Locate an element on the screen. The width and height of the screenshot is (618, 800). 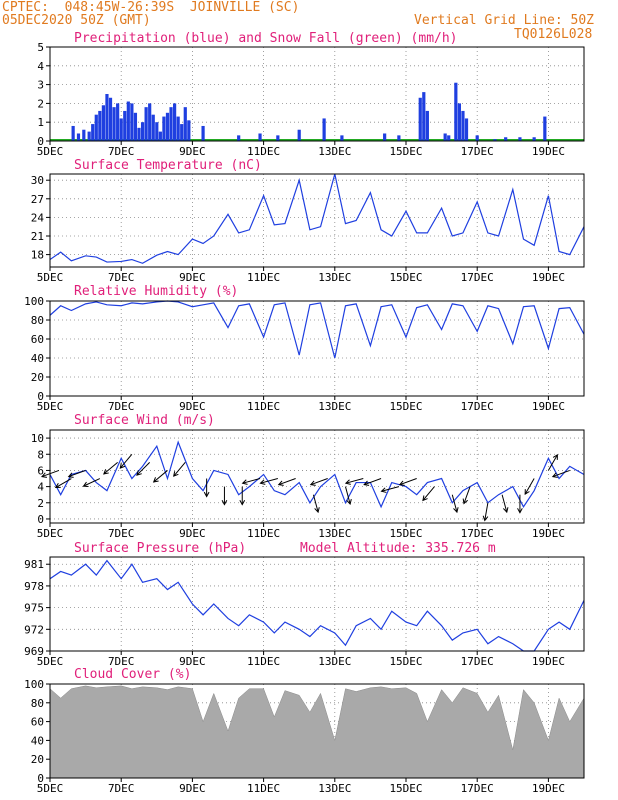
y-tick-label: 1 is located at coordinates (40, 122).